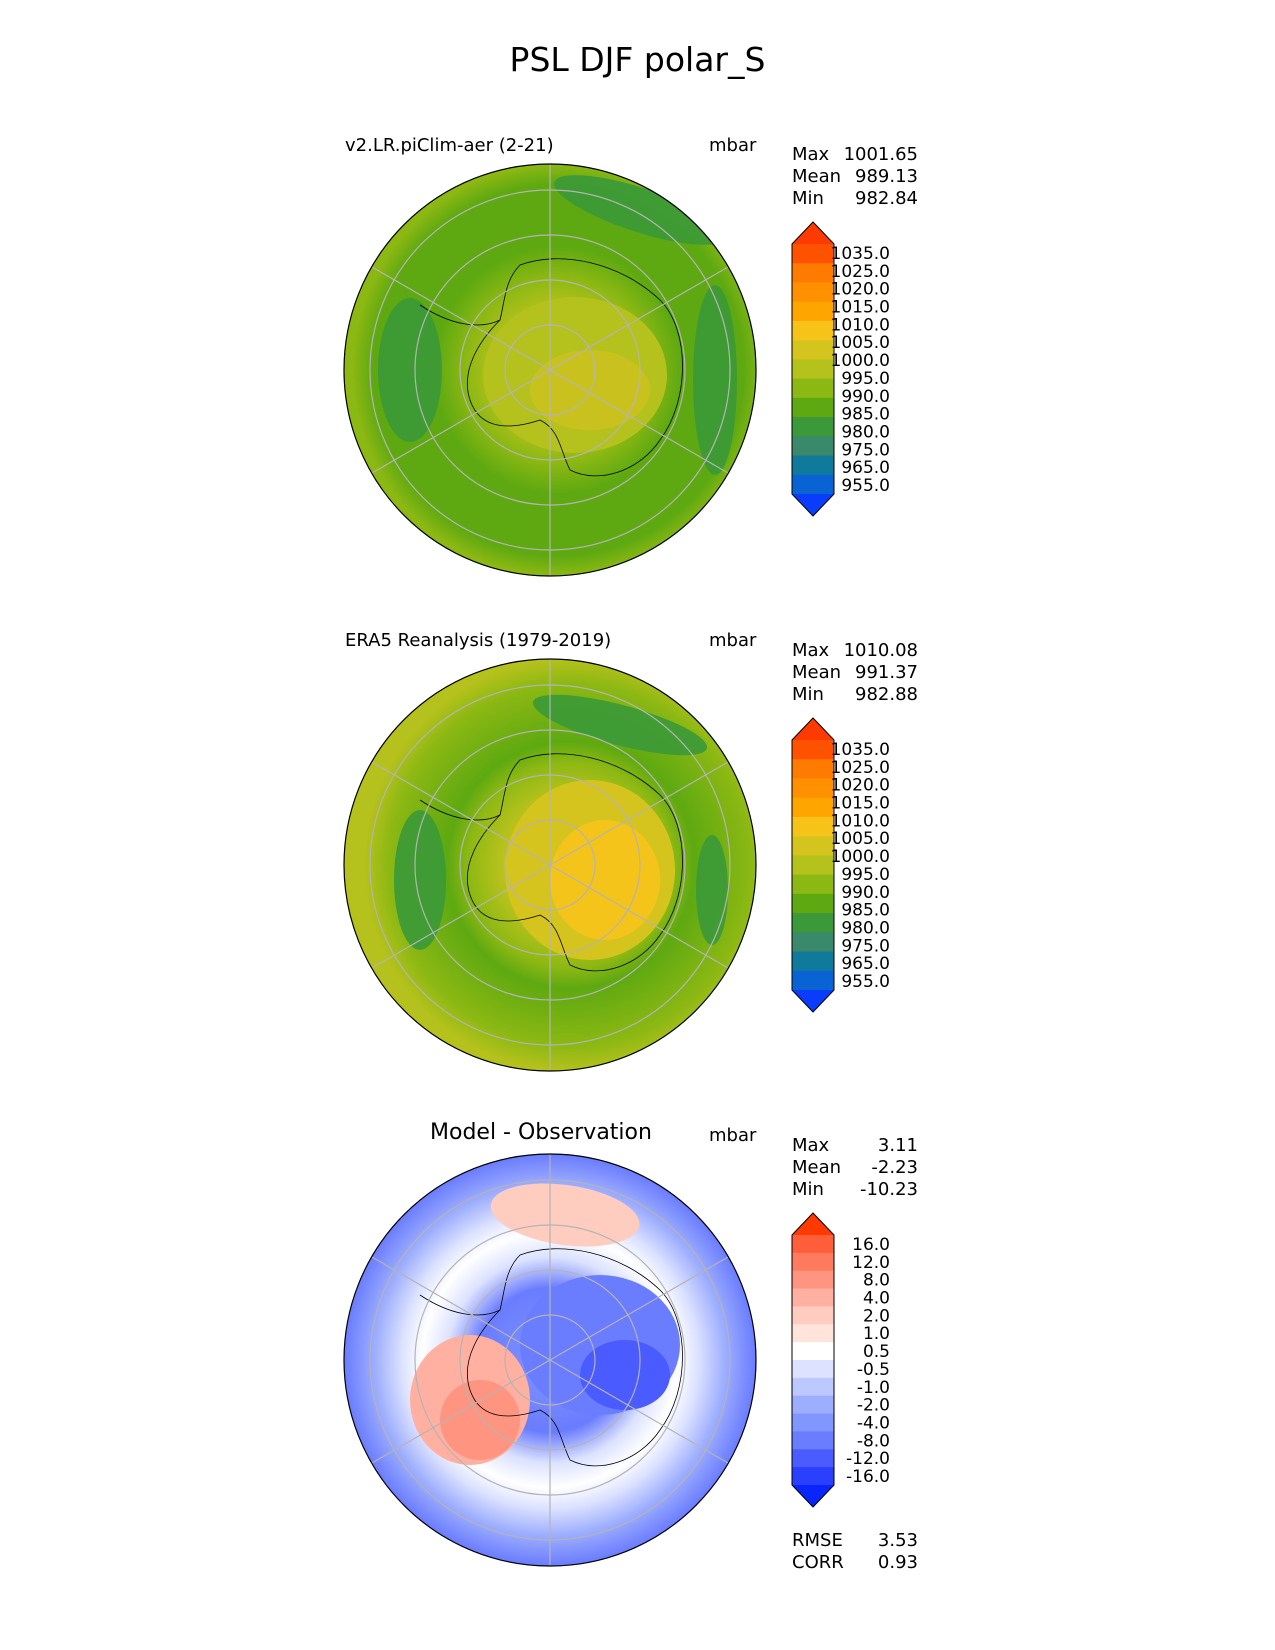  What do you see at coordinates (880, 154) in the screenshot?
I see `stat-value: 1001.65` at bounding box center [880, 154].